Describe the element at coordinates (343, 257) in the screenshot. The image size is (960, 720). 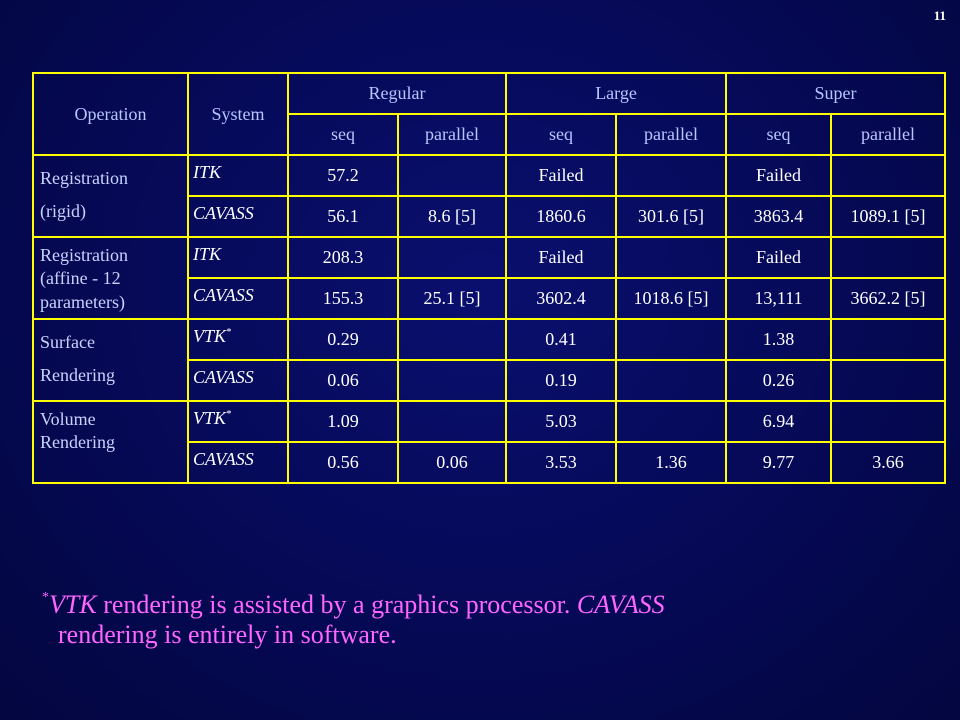
I see `value-cell: 208.3` at that location.